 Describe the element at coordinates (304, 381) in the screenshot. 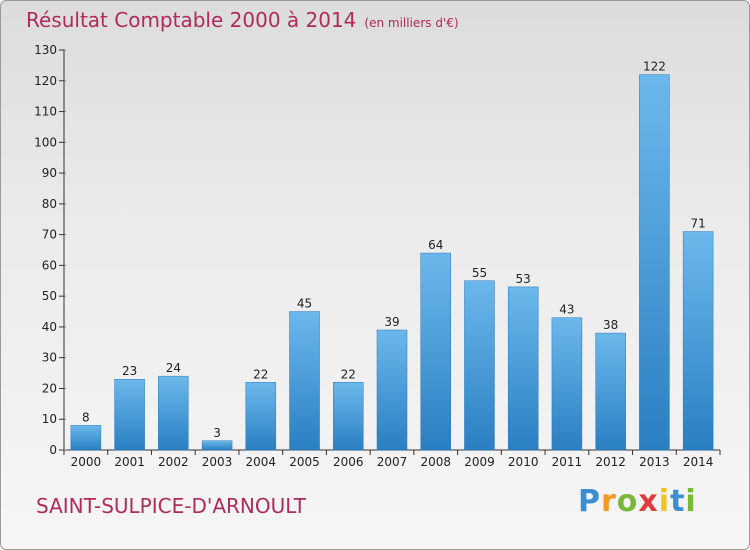

I see `bar-2005` at that location.